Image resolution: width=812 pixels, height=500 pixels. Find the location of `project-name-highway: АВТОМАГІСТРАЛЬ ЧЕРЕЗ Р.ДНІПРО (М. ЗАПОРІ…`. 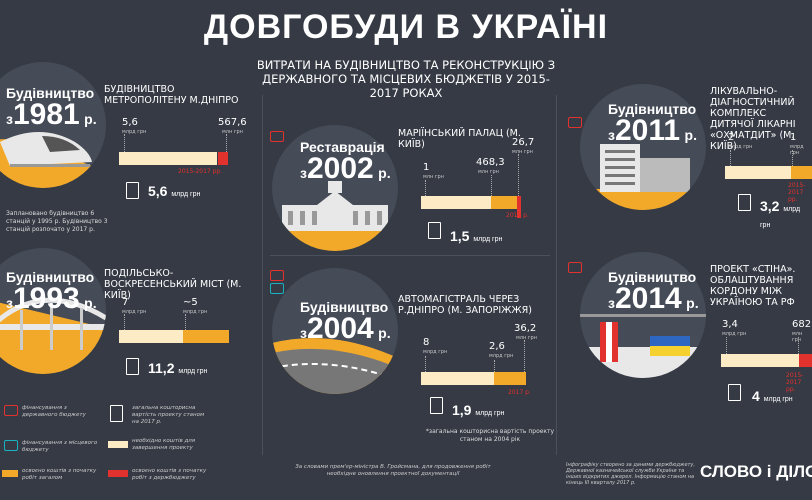

project-name-highway: АВТОМАГІСТРАЛЬ ЧЕРЕЗ Р.ДНІПРО (М. ЗАПОРІ… is located at coordinates (465, 305).